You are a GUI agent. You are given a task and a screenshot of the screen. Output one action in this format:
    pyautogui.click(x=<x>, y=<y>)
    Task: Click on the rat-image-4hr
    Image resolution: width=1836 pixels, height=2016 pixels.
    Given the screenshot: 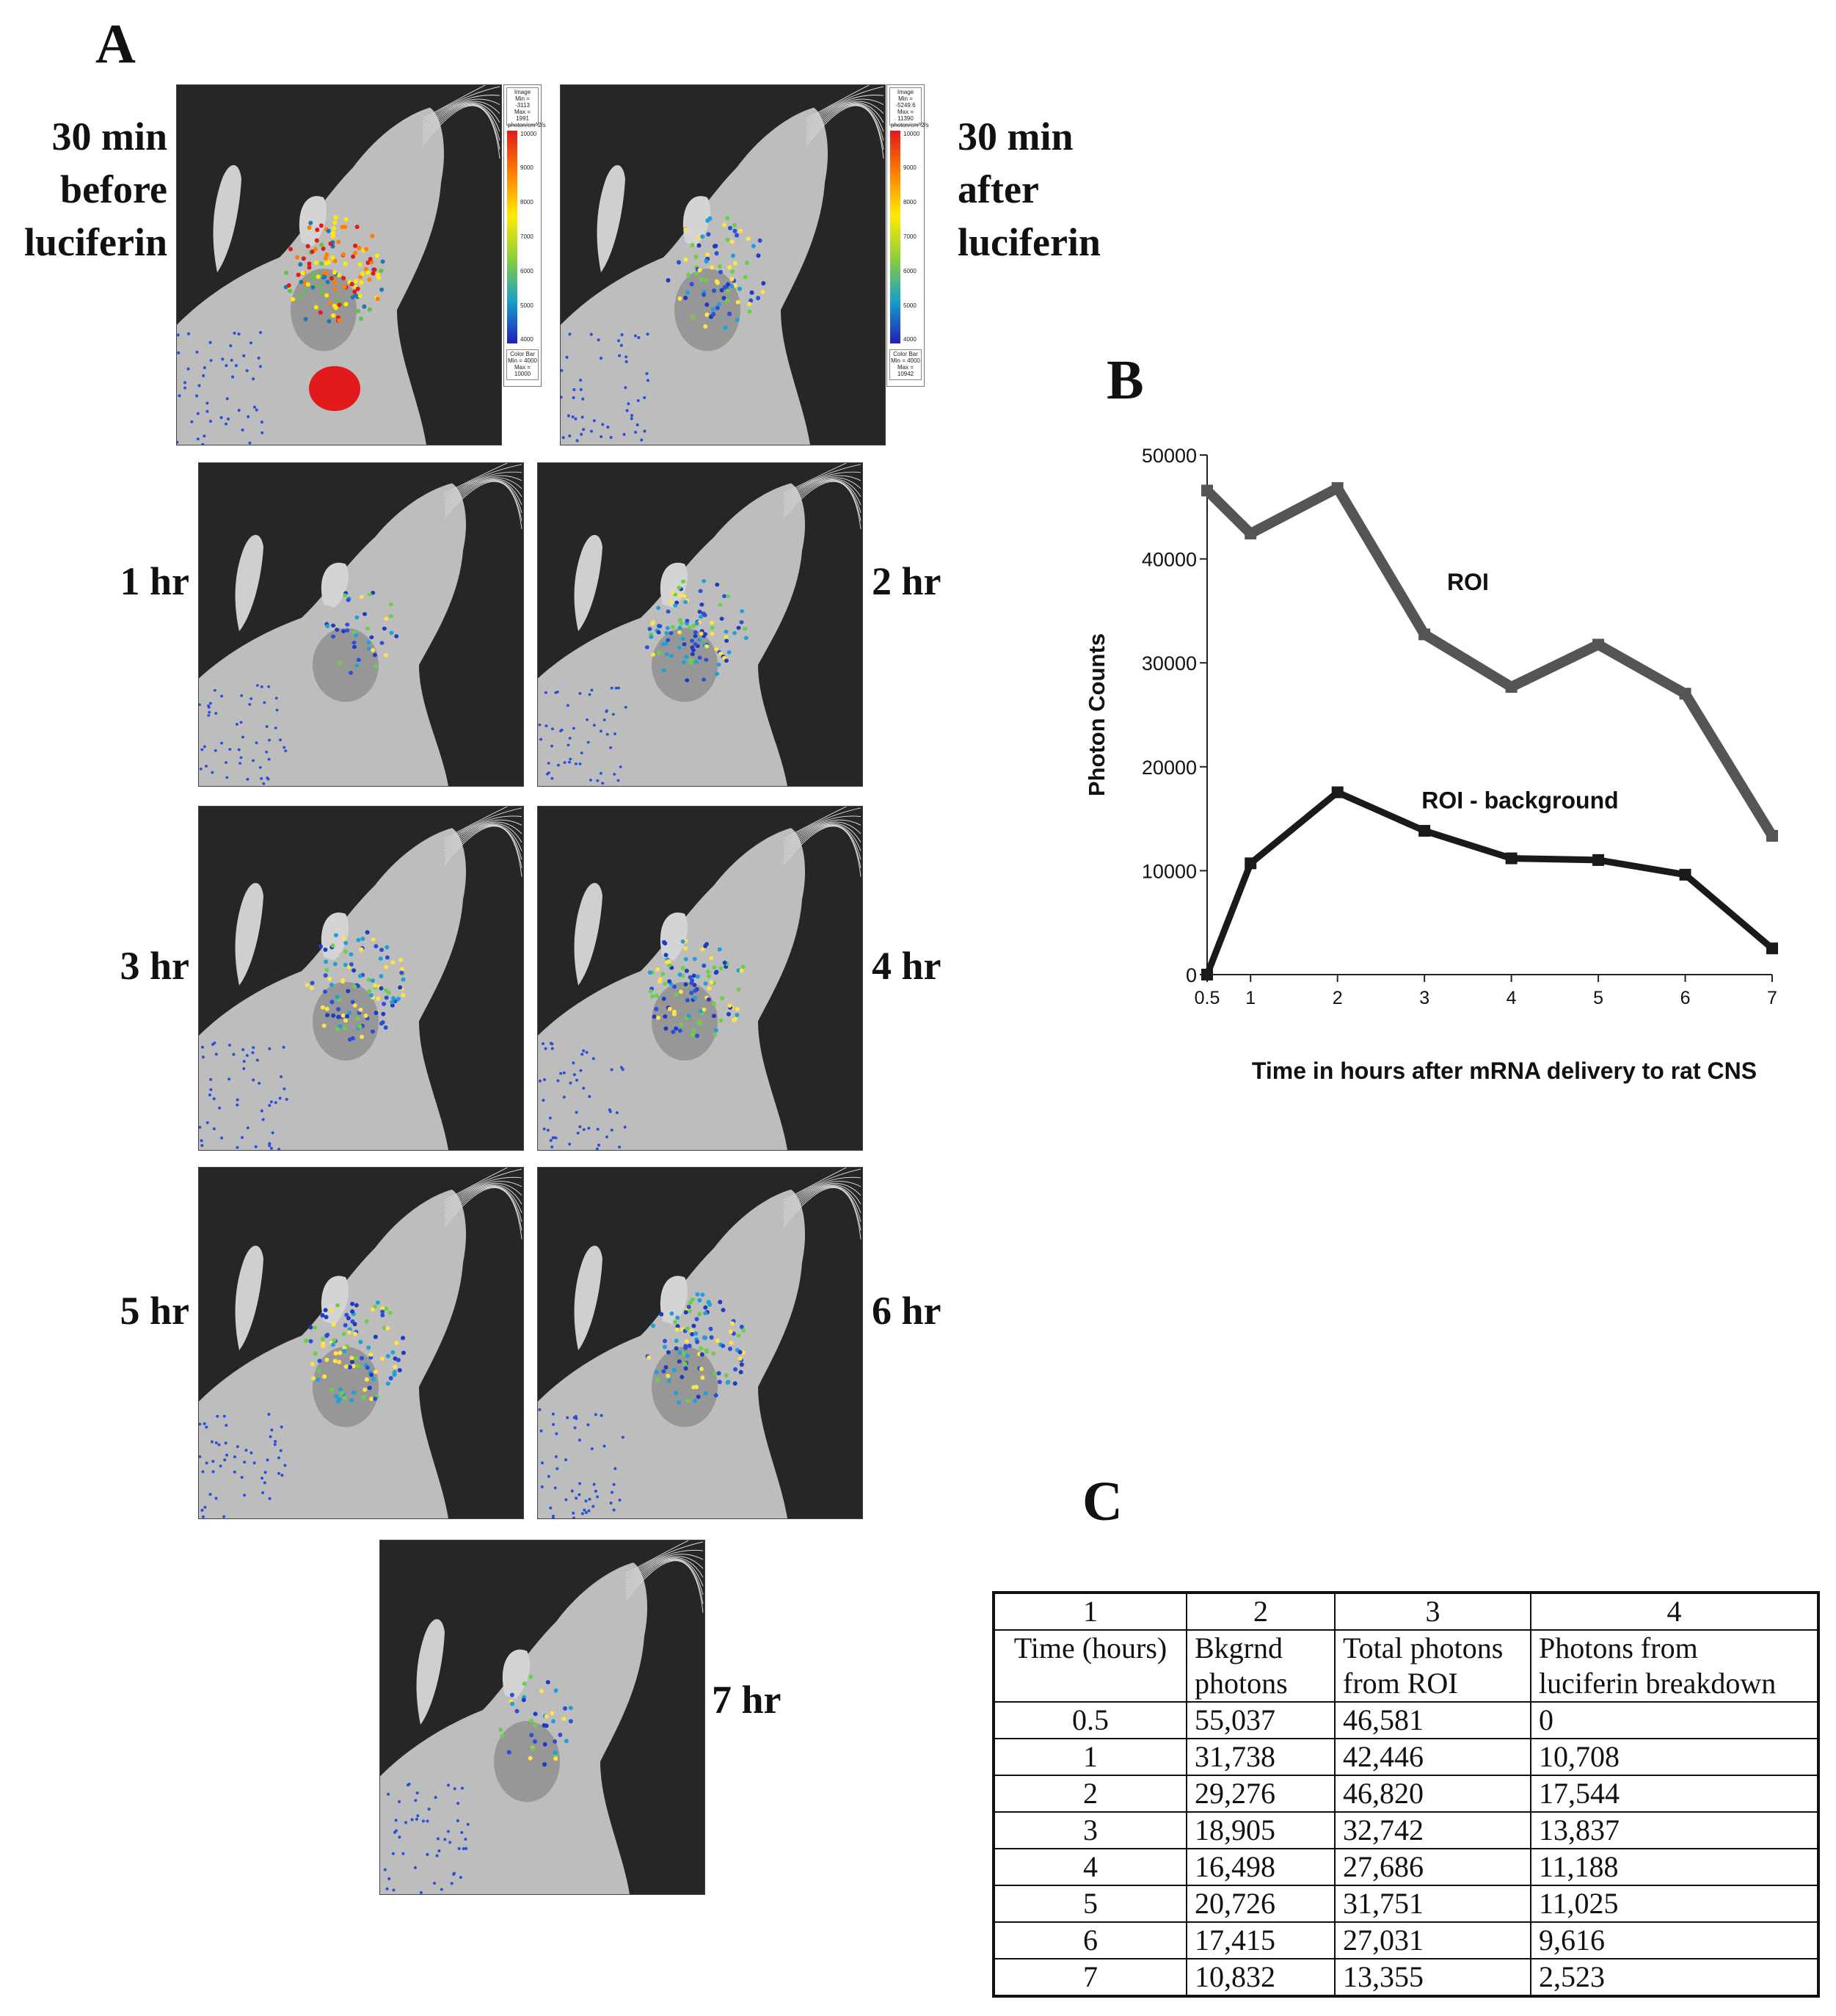 What is the action you would take?
    pyautogui.click(x=700, y=978)
    